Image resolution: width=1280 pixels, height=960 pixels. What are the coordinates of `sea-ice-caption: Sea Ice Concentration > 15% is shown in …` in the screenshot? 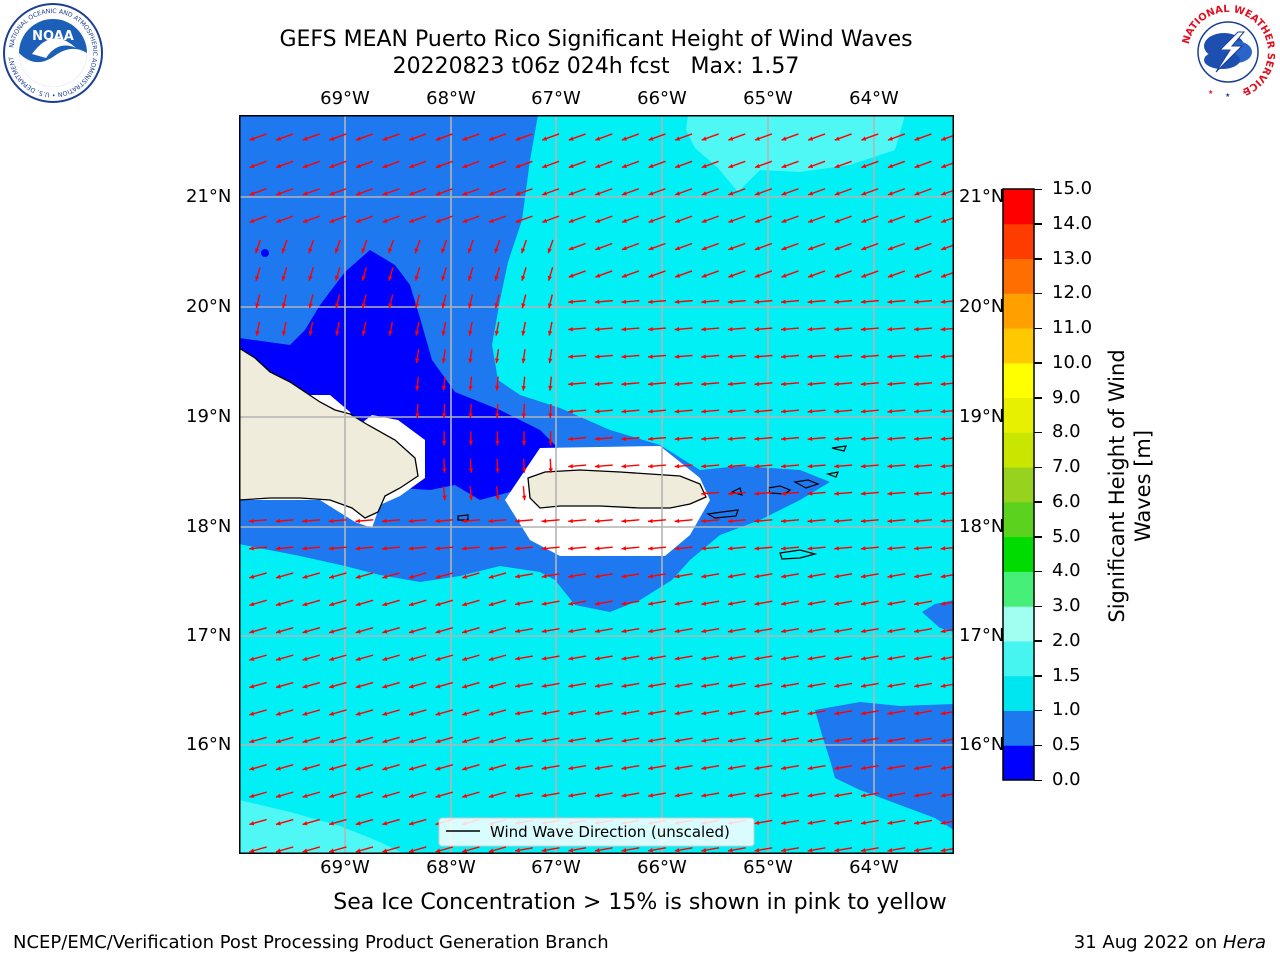 It's located at (640, 902).